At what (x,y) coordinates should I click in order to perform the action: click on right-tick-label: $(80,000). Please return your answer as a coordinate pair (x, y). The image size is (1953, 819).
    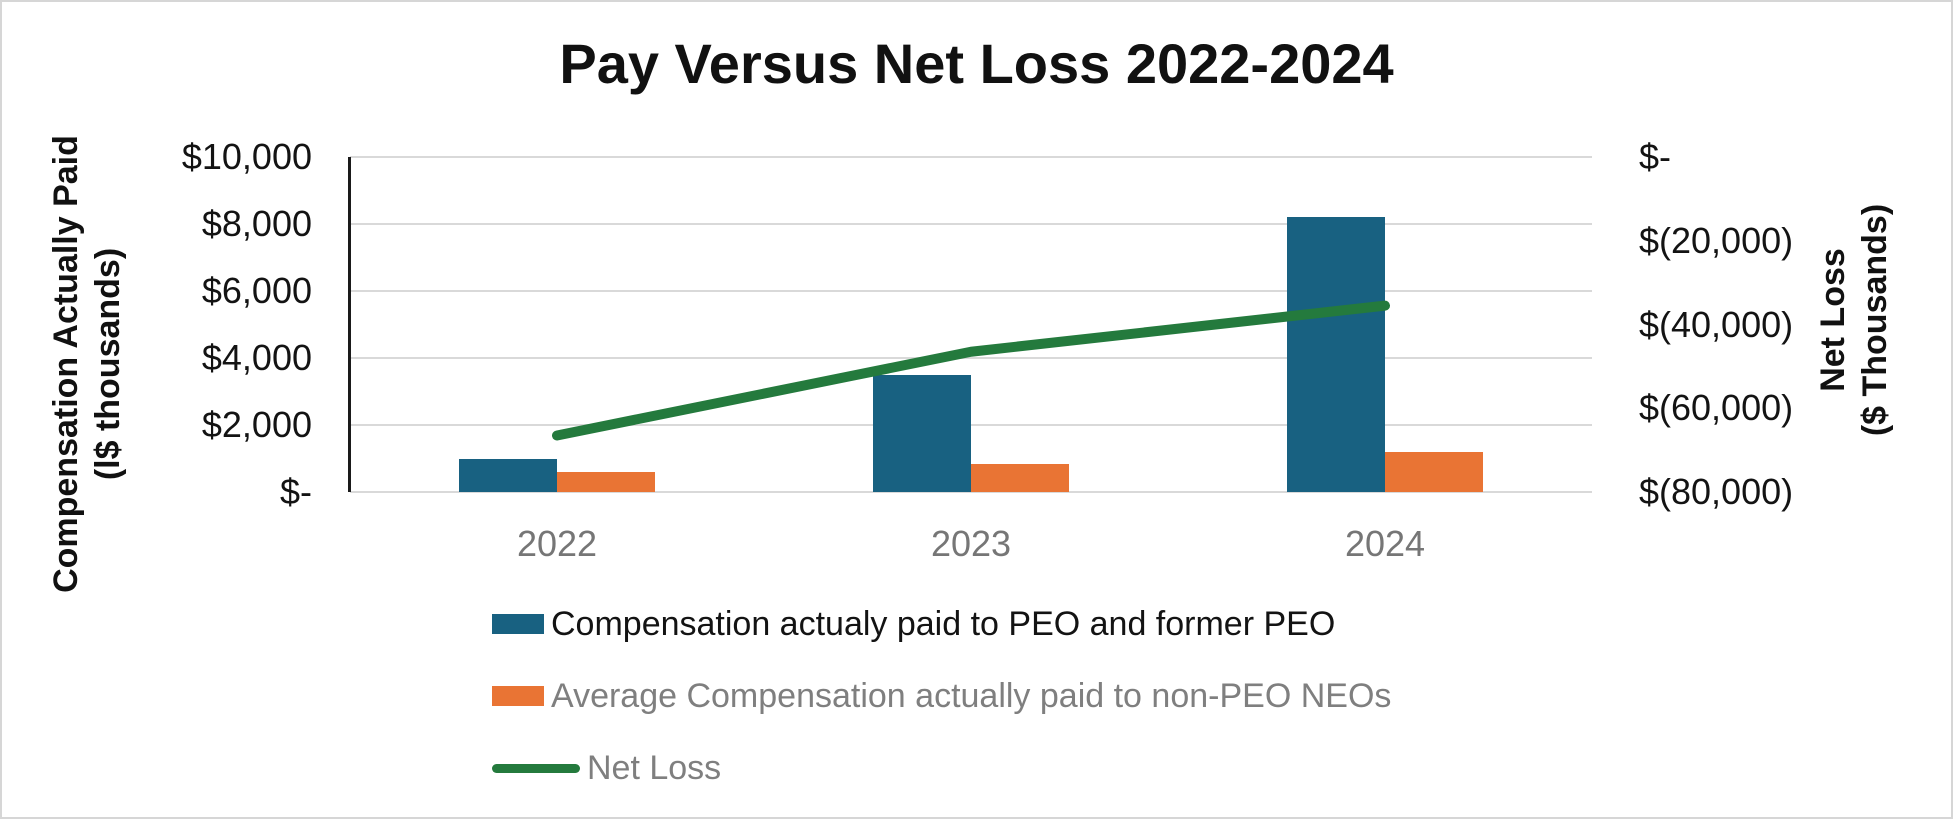
    Looking at the image, I should click on (1716, 491).